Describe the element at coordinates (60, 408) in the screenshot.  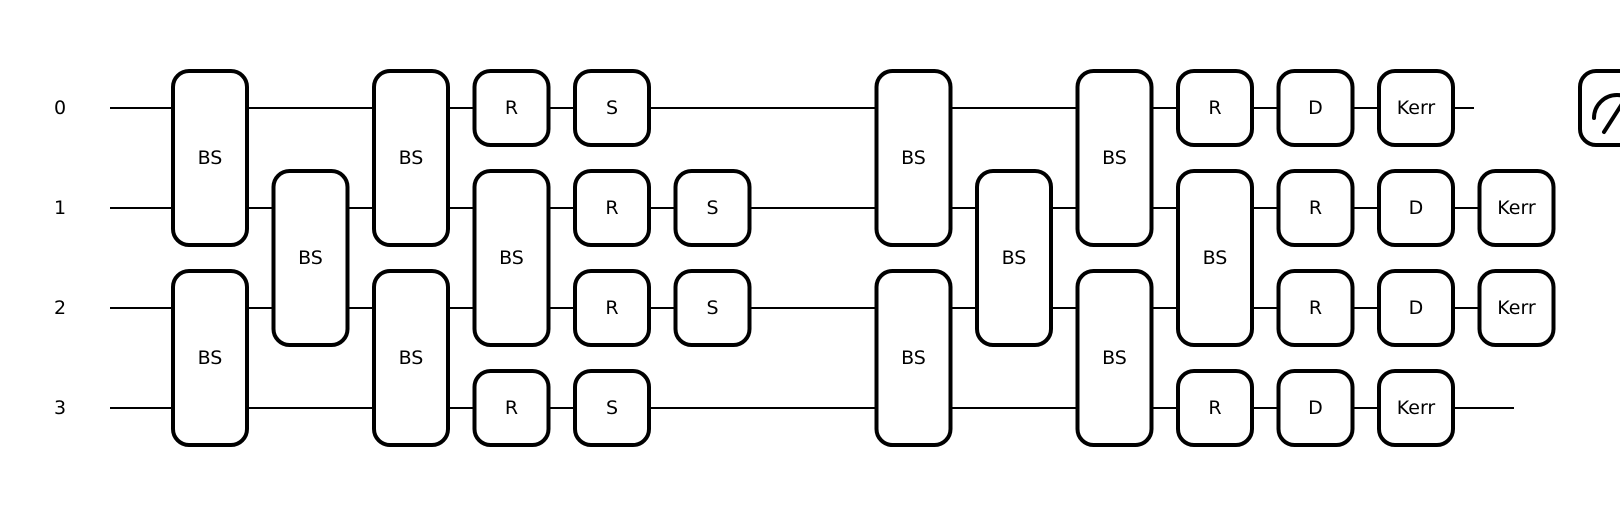
I see `wire-label: 3` at that location.